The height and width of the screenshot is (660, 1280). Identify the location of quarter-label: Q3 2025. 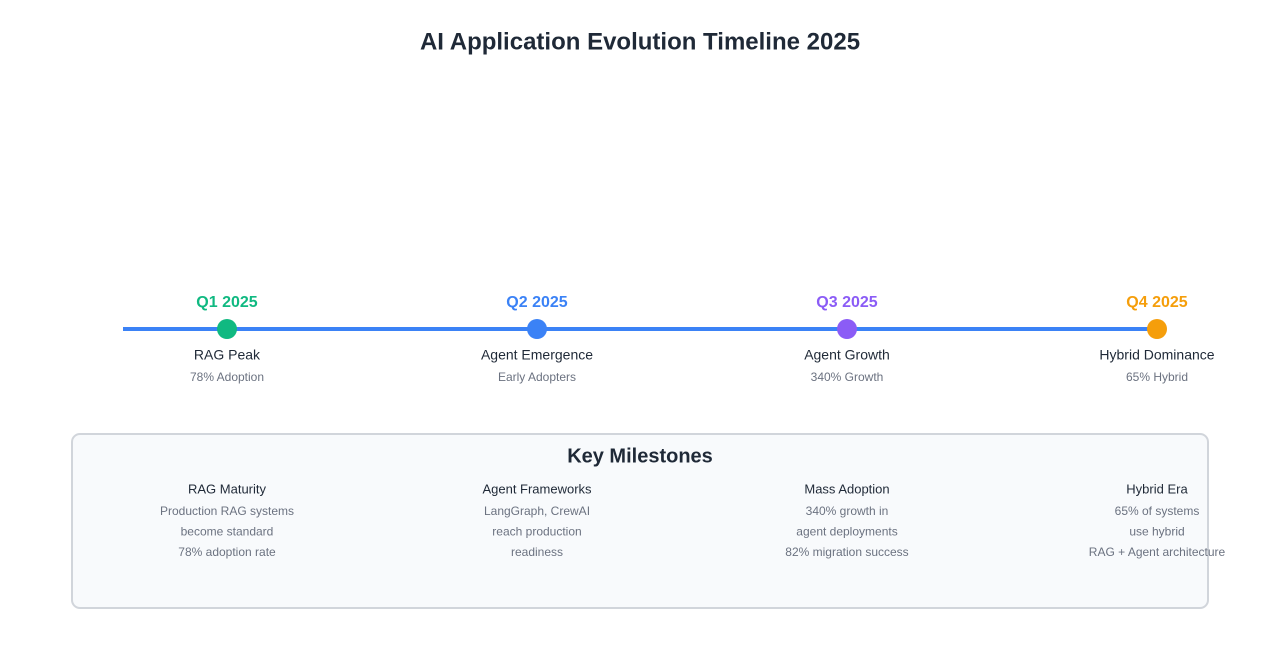
(846, 302).